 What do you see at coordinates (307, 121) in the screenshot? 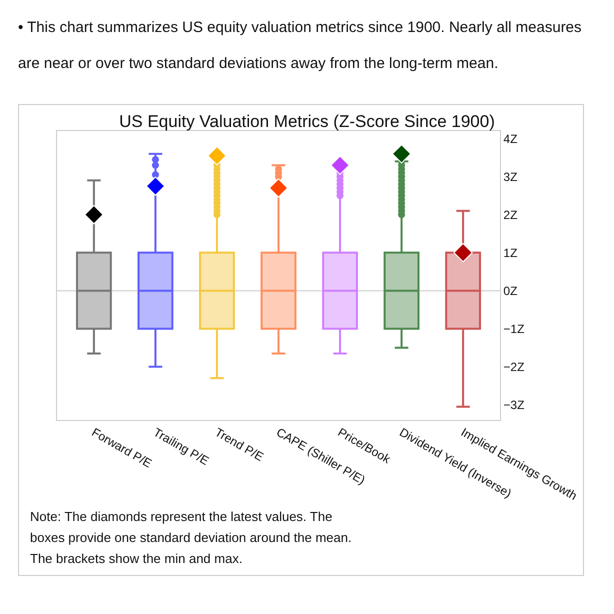
I see `chart-title: US Equity Valuation Metrics (Z-Score Since 1900)` at bounding box center [307, 121].